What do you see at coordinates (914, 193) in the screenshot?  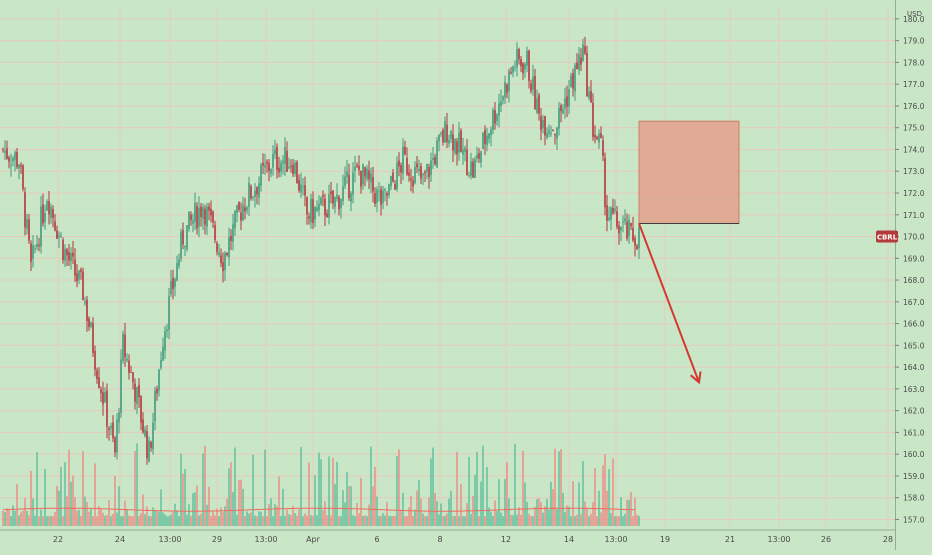 I see `y-tick-label: 172.0` at bounding box center [914, 193].